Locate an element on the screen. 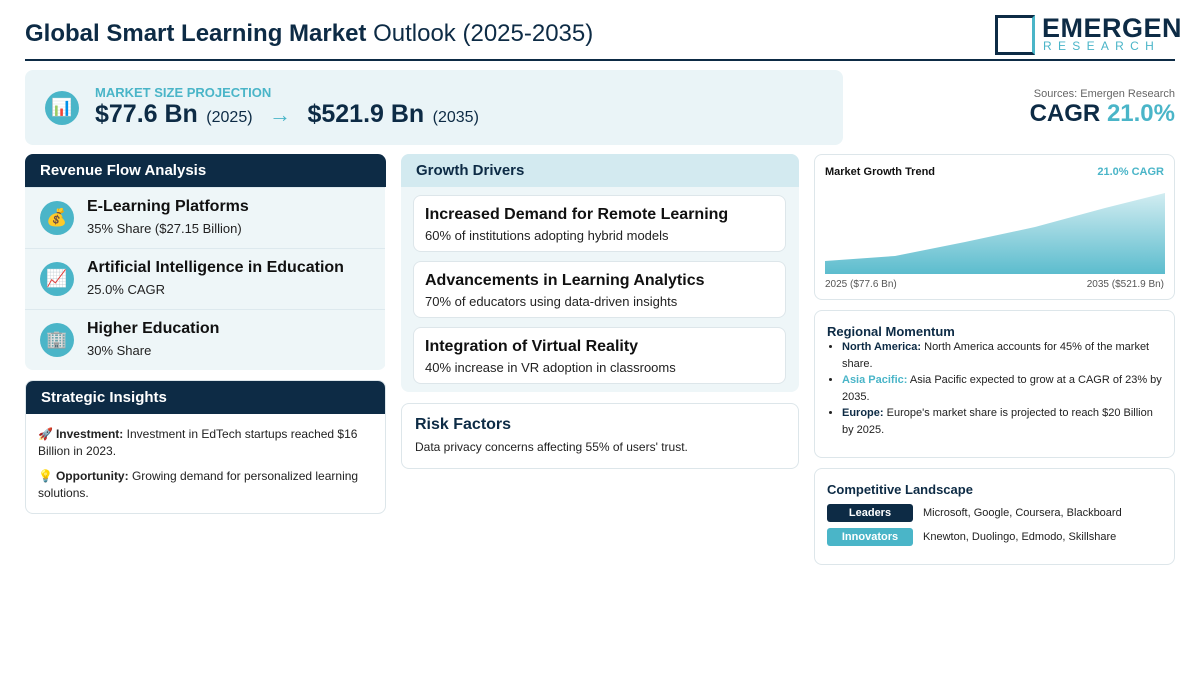 The width and height of the screenshot is (1200, 700). insight-label: Investment: is located at coordinates (89, 434).